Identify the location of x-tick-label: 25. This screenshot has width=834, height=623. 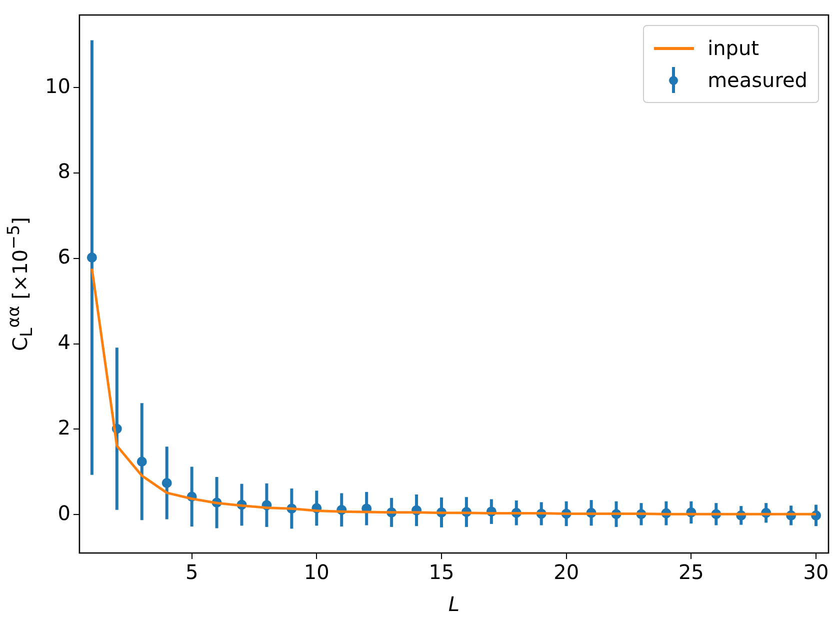
(691, 572).